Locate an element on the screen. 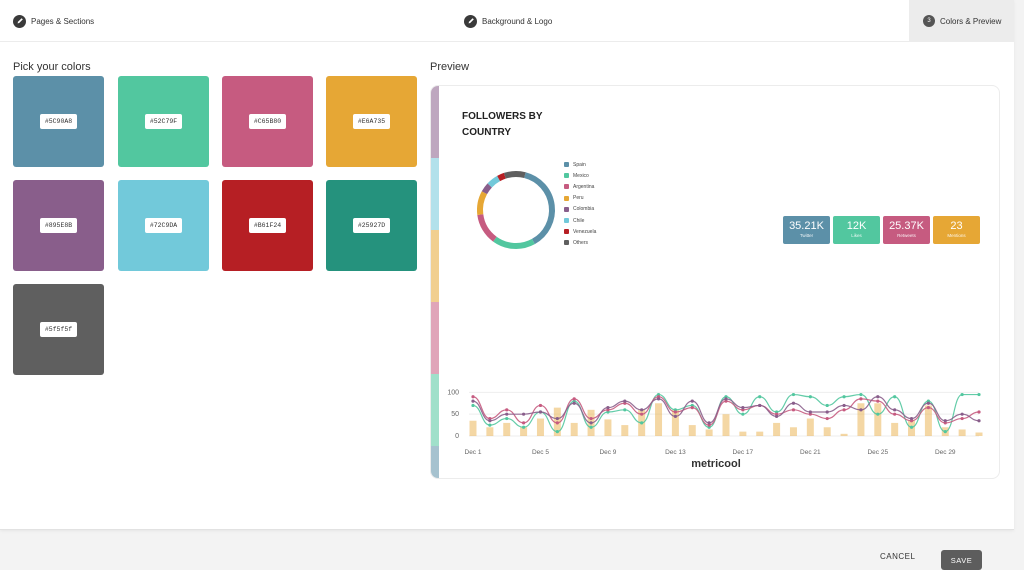 The width and height of the screenshot is (1024, 570). color-swatch: #B61F24 is located at coordinates (267, 225).